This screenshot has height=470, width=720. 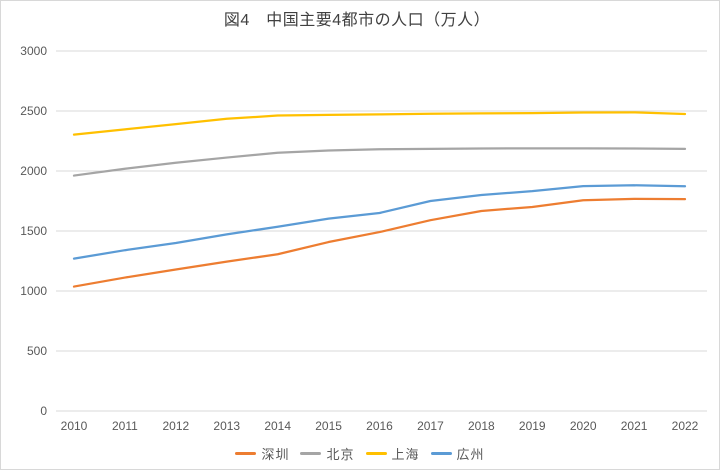 I want to click on legend-swatch-shanghai, so click(x=376, y=453).